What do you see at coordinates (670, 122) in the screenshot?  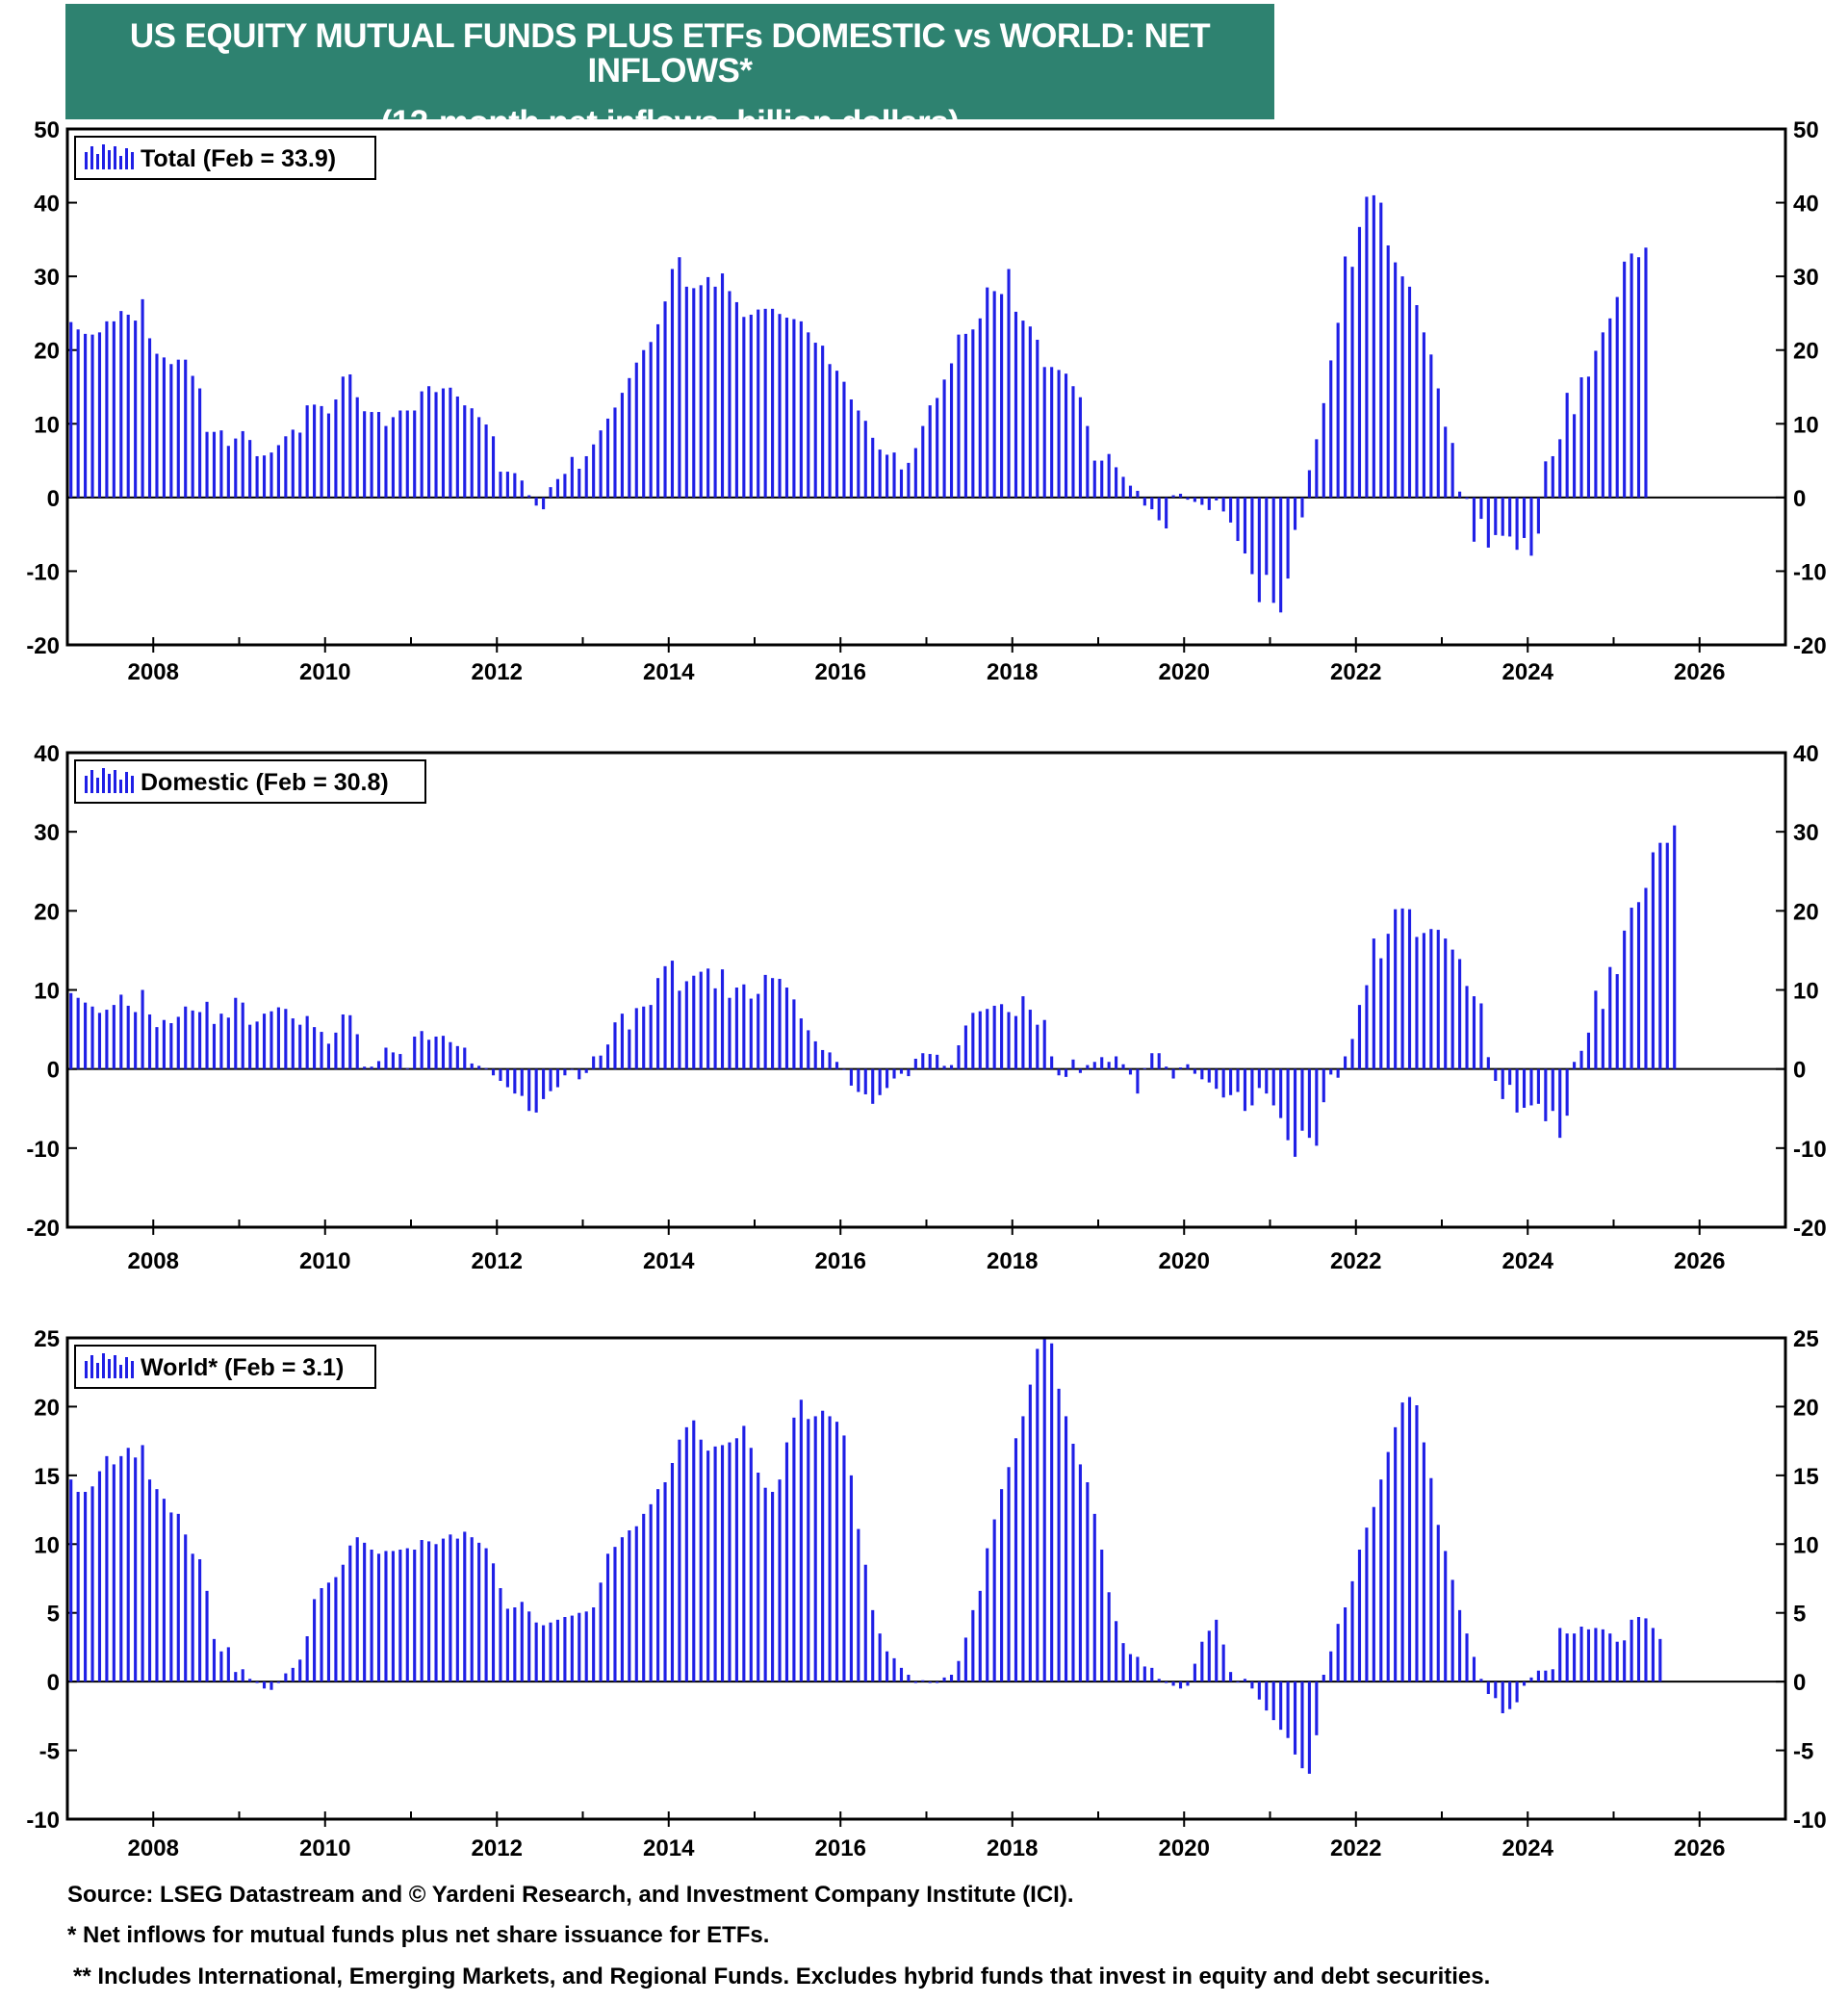 I see `title-line-2: (12-month net inflows, billion dollars)` at bounding box center [670, 122].